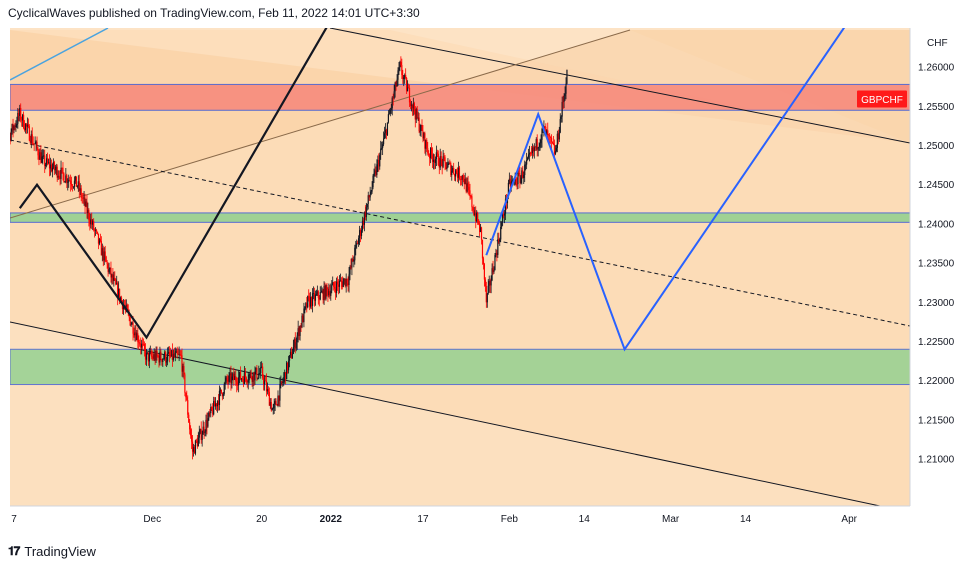 The height and width of the screenshot is (568, 977). I want to click on time-axis: 7 Dec 20 2022 17 Feb 14 Mar 14 Apr, so click(434, 519).